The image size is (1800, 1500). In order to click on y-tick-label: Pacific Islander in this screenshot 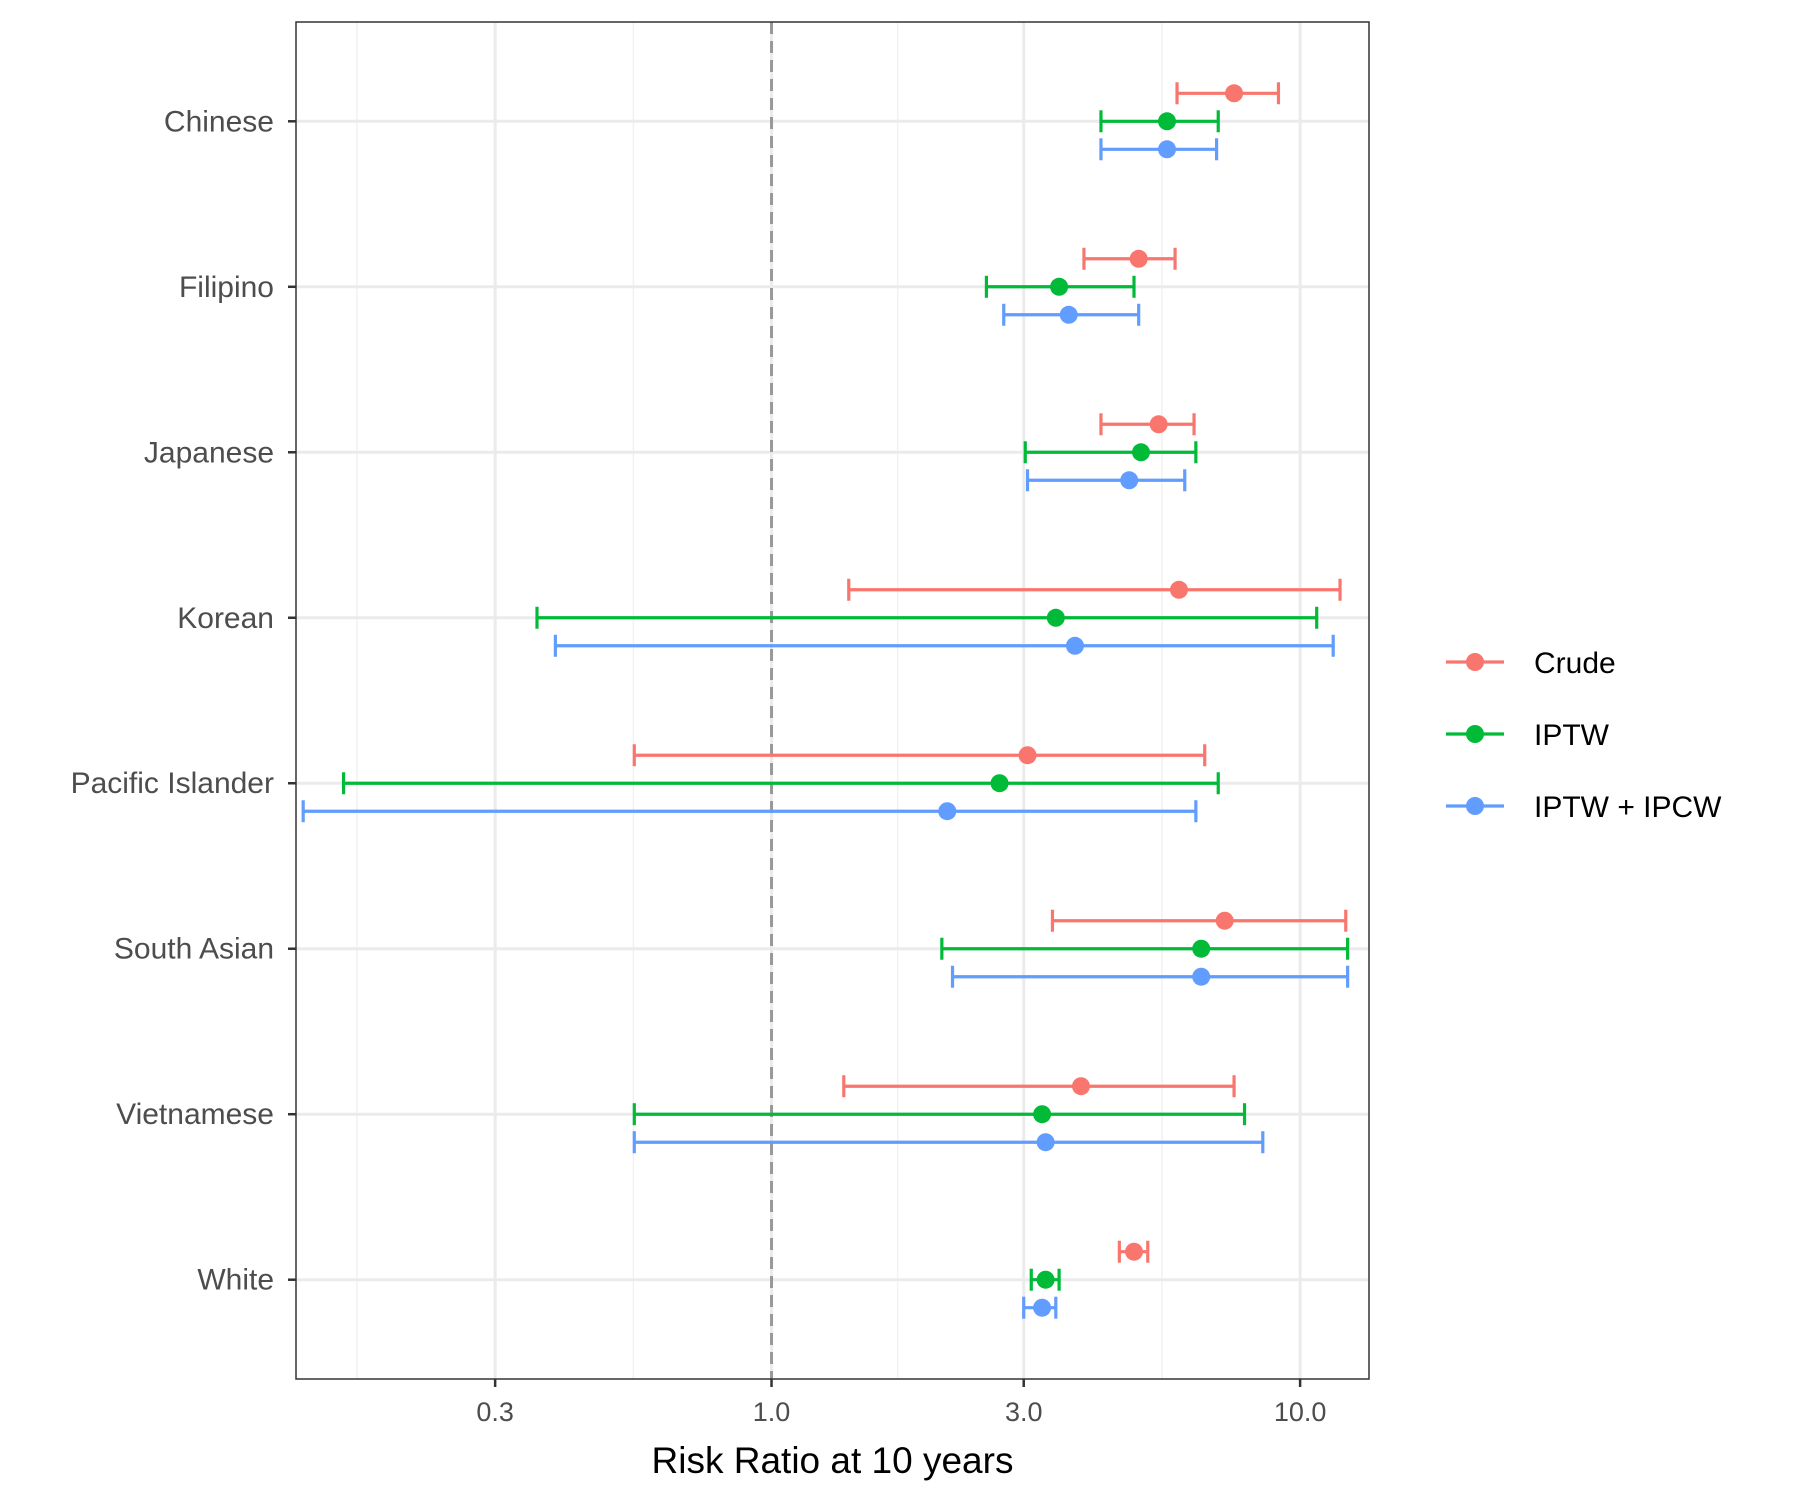, I will do `click(172, 783)`.